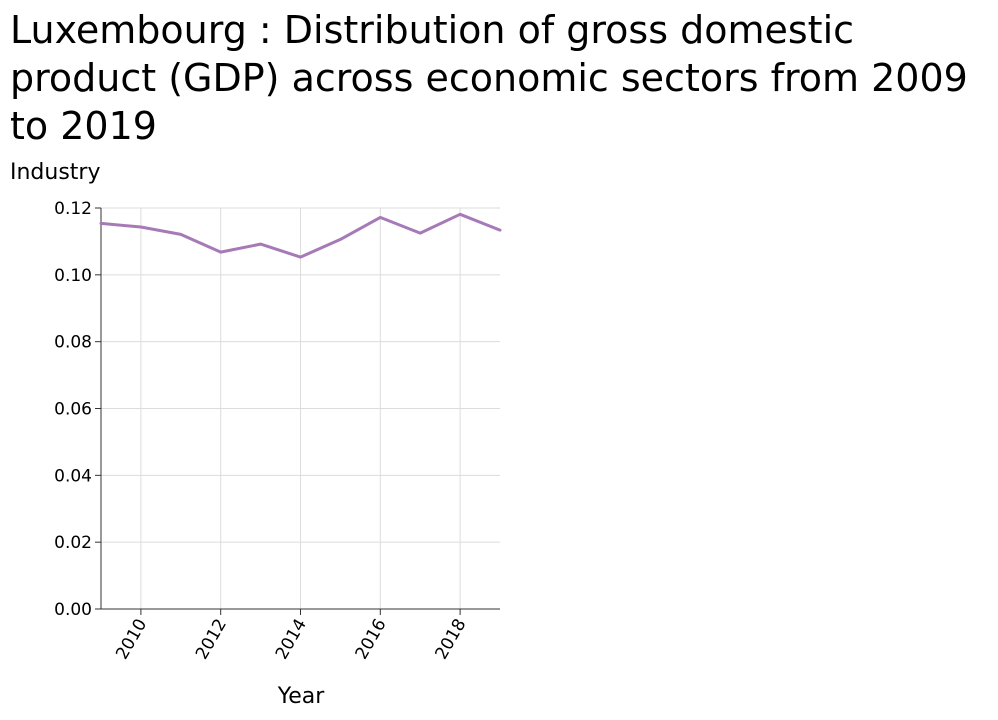 This screenshot has width=998, height=720. What do you see at coordinates (73, 543) in the screenshot?
I see `y-tick-label: 0.02` at bounding box center [73, 543].